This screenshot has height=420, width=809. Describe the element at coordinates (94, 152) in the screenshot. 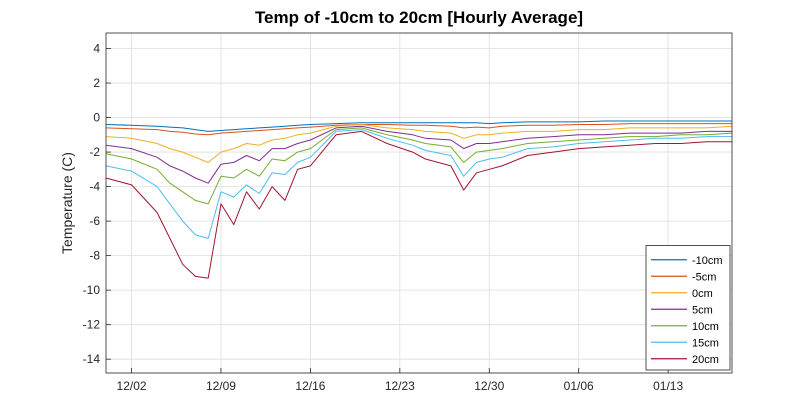

I see `y-tick-label: -2` at that location.